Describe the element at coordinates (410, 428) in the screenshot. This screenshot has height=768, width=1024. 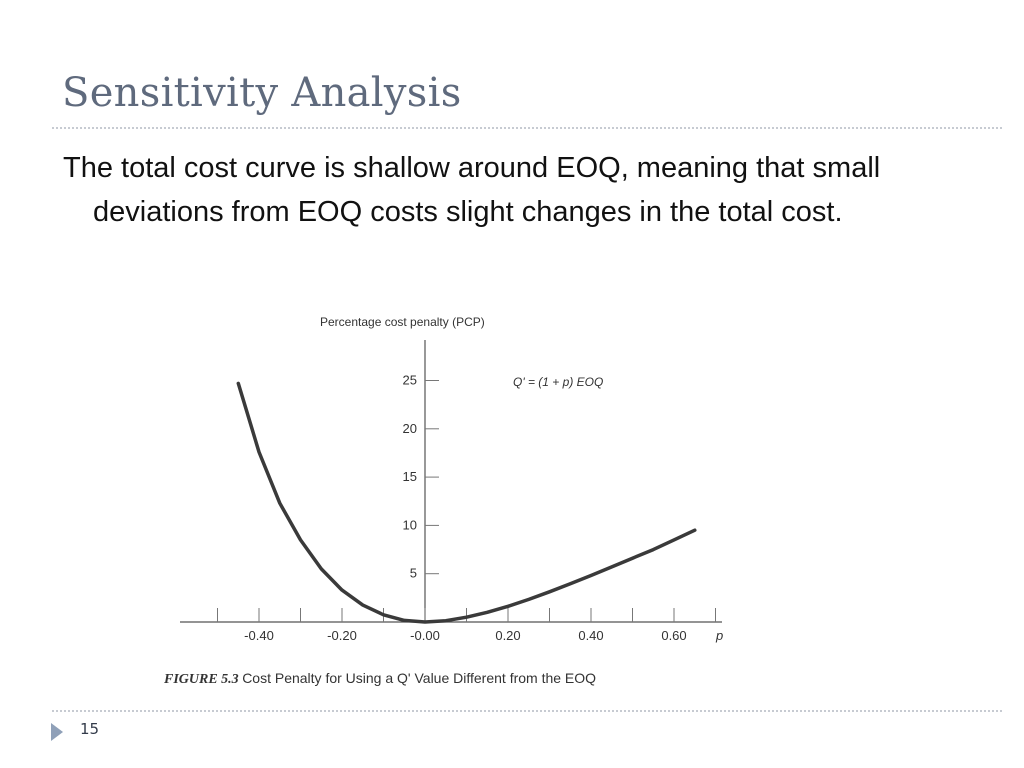
I see `y-tick-label: 20` at that location.